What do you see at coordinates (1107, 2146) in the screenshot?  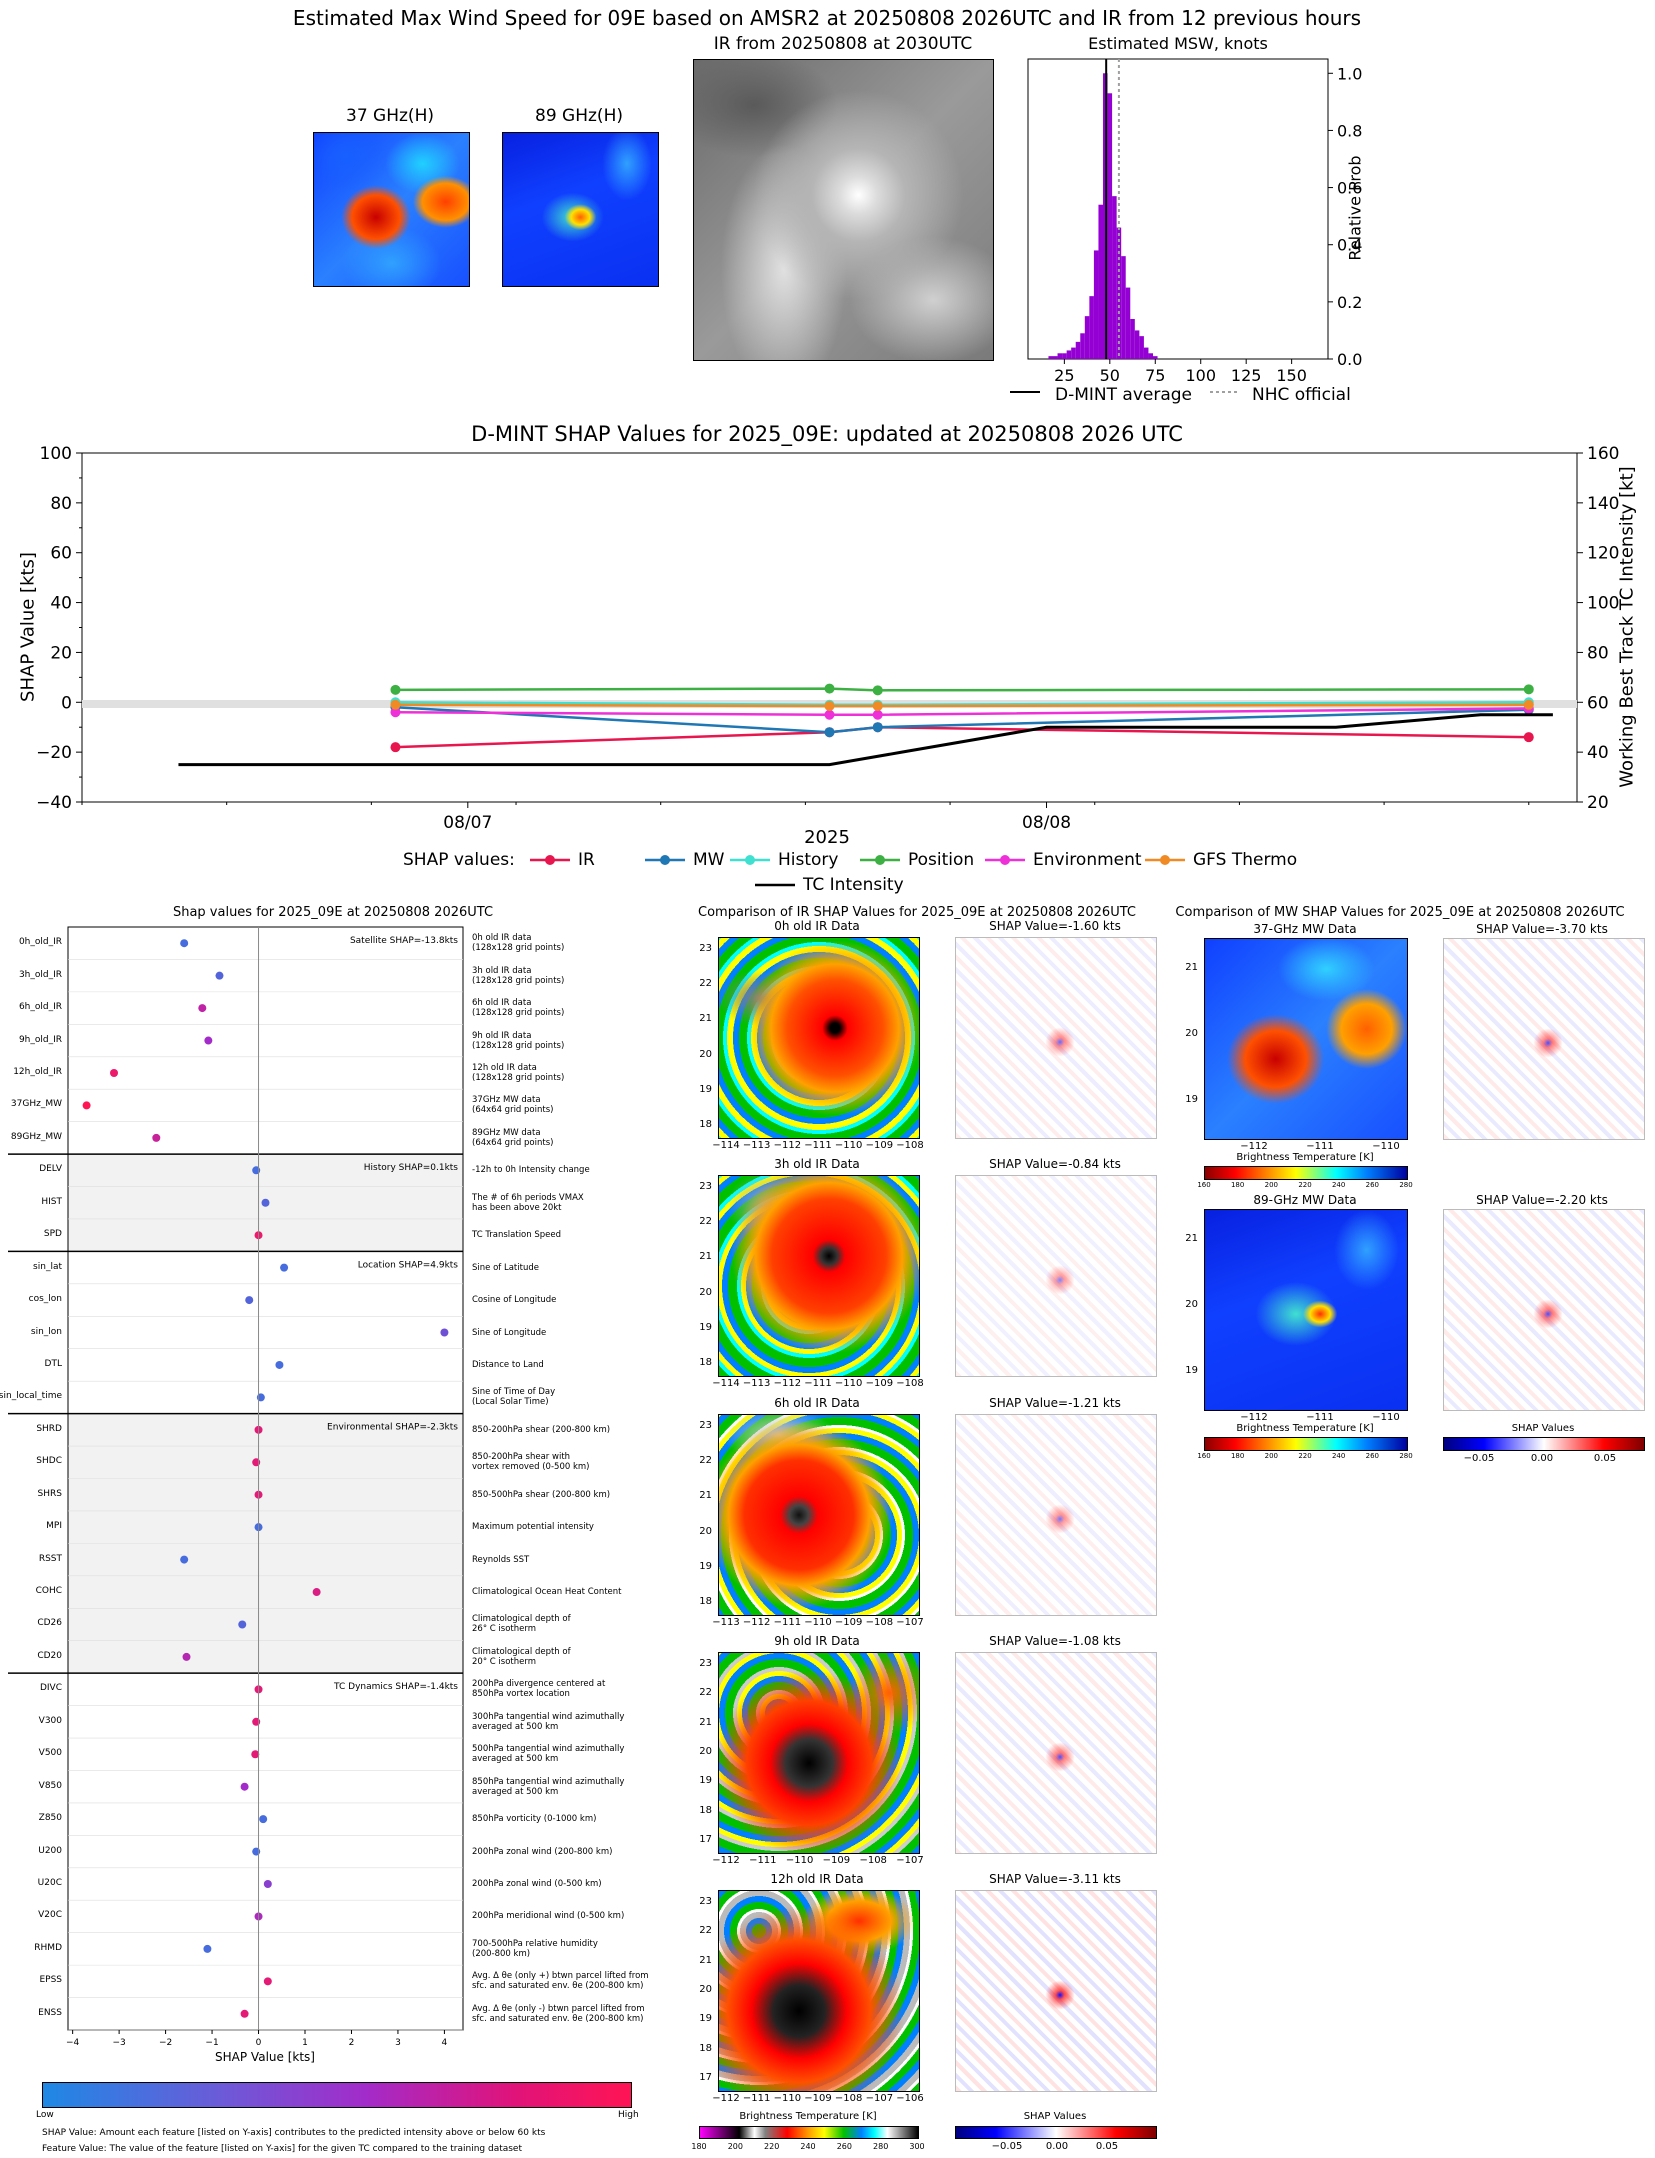 I see `ir-shap-cbar-tick: 0.05` at bounding box center [1107, 2146].